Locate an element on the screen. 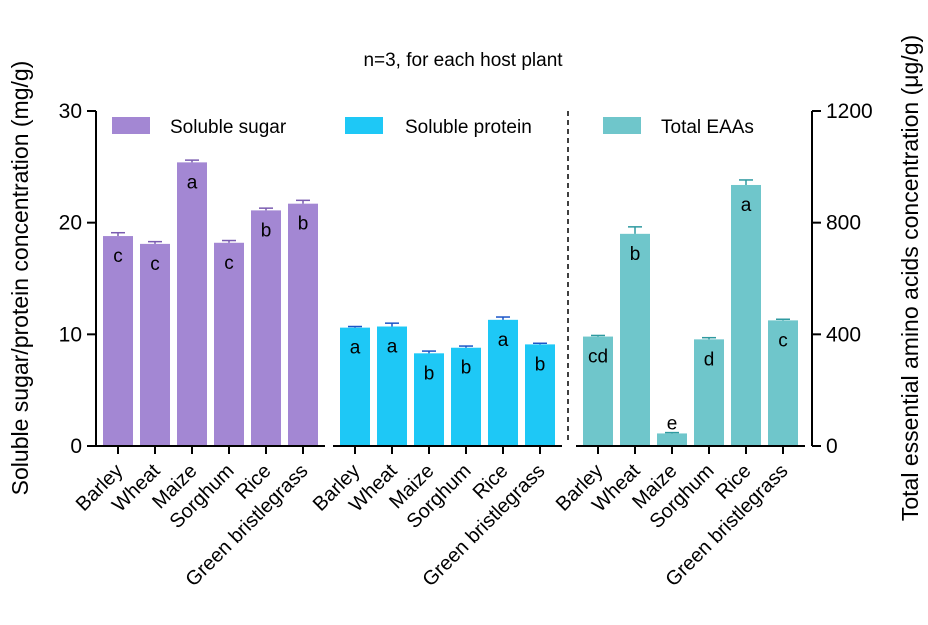 The image size is (928, 625). legend-label: Total EAAs is located at coordinates (707, 127).